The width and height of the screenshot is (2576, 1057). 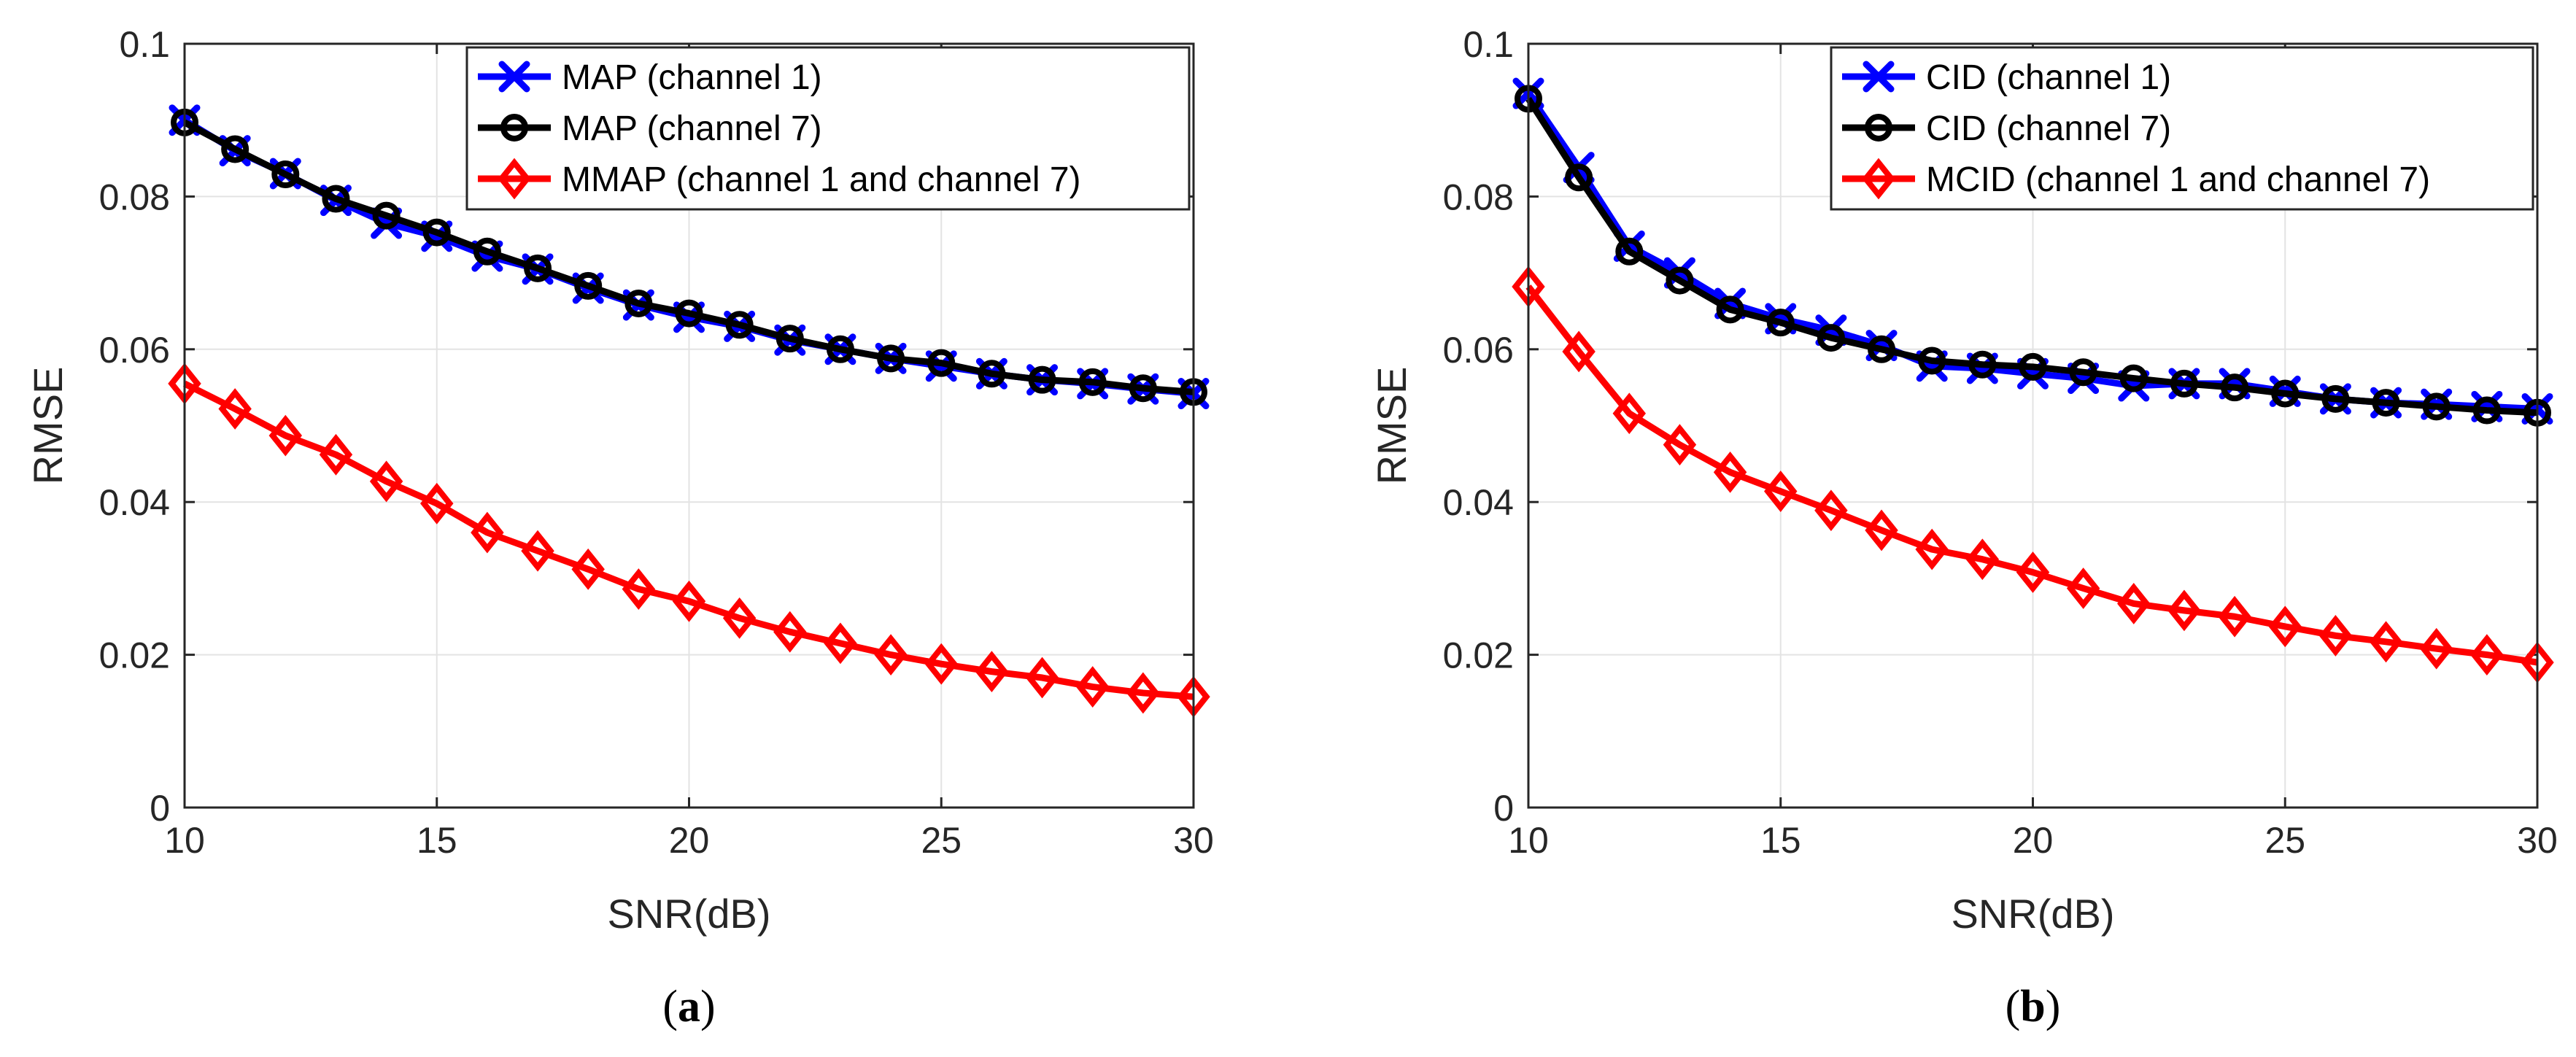 I want to click on y-axis-label-a: RMSE, so click(x=48, y=426).